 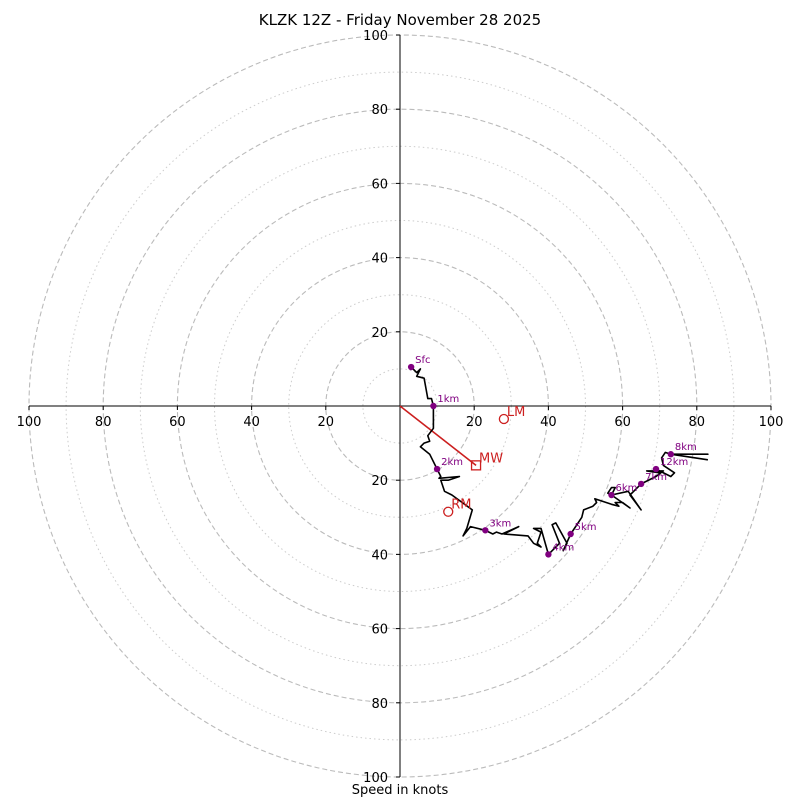 I want to click on height-label-5km: 5km, so click(x=586, y=527).